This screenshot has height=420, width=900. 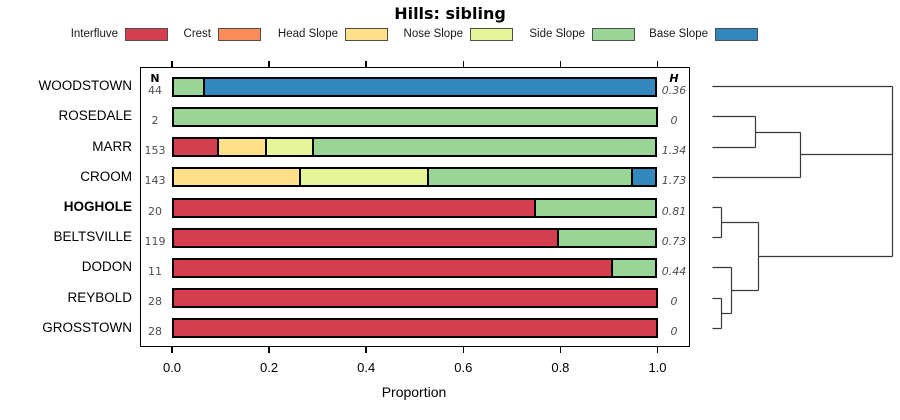 What do you see at coordinates (106, 267) in the screenshot?
I see `row-label: DODON` at bounding box center [106, 267].